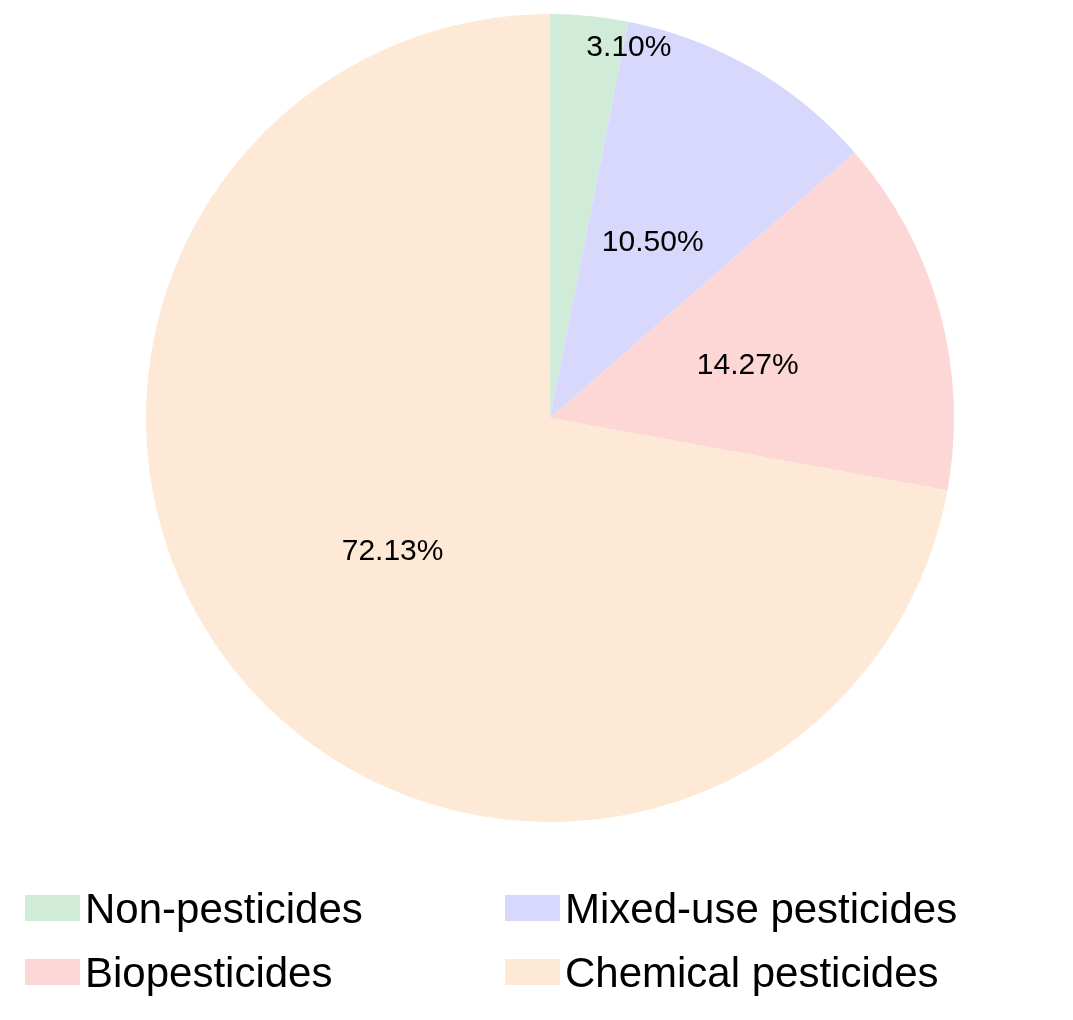 The width and height of the screenshot is (1073, 1020). I want to click on data-label: 72.13%, so click(392, 549).